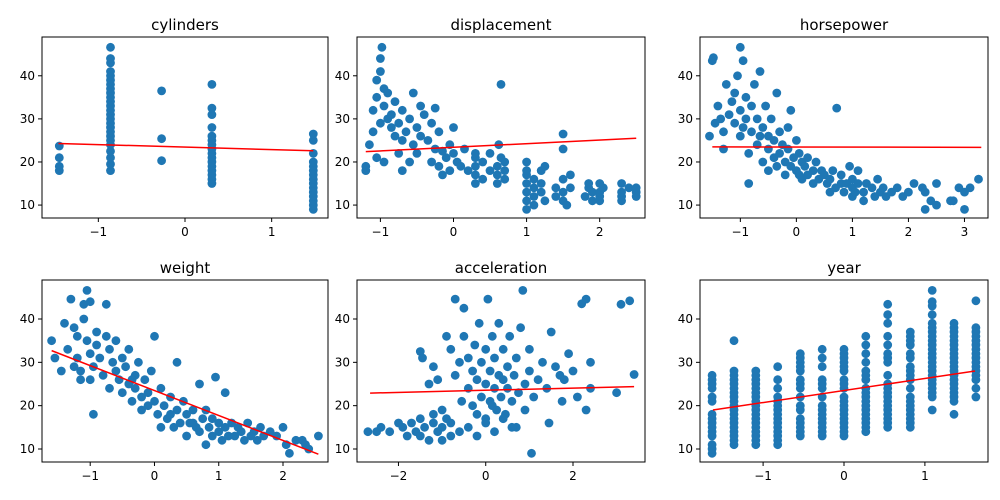 The height and width of the screenshot is (500, 1000). I want to click on subplot-title: acceleration, so click(501, 268).